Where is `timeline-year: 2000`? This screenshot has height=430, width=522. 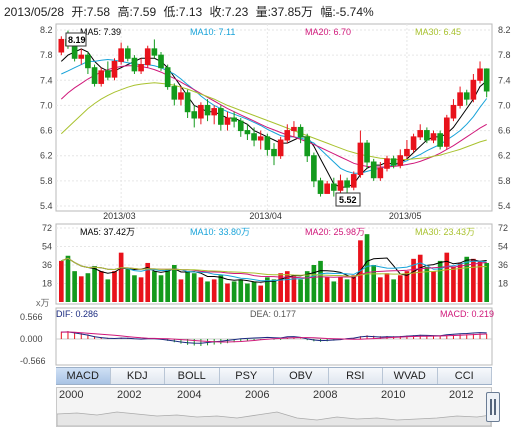
timeline-year: 2000 is located at coordinates (71, 395).